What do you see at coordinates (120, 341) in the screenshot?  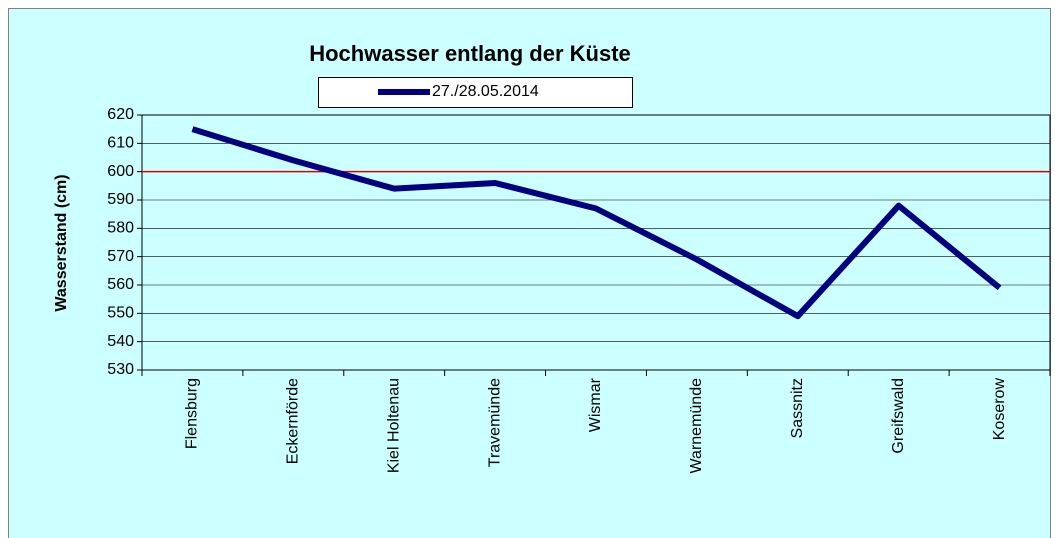 I see `y-tick-label: 540` at bounding box center [120, 341].